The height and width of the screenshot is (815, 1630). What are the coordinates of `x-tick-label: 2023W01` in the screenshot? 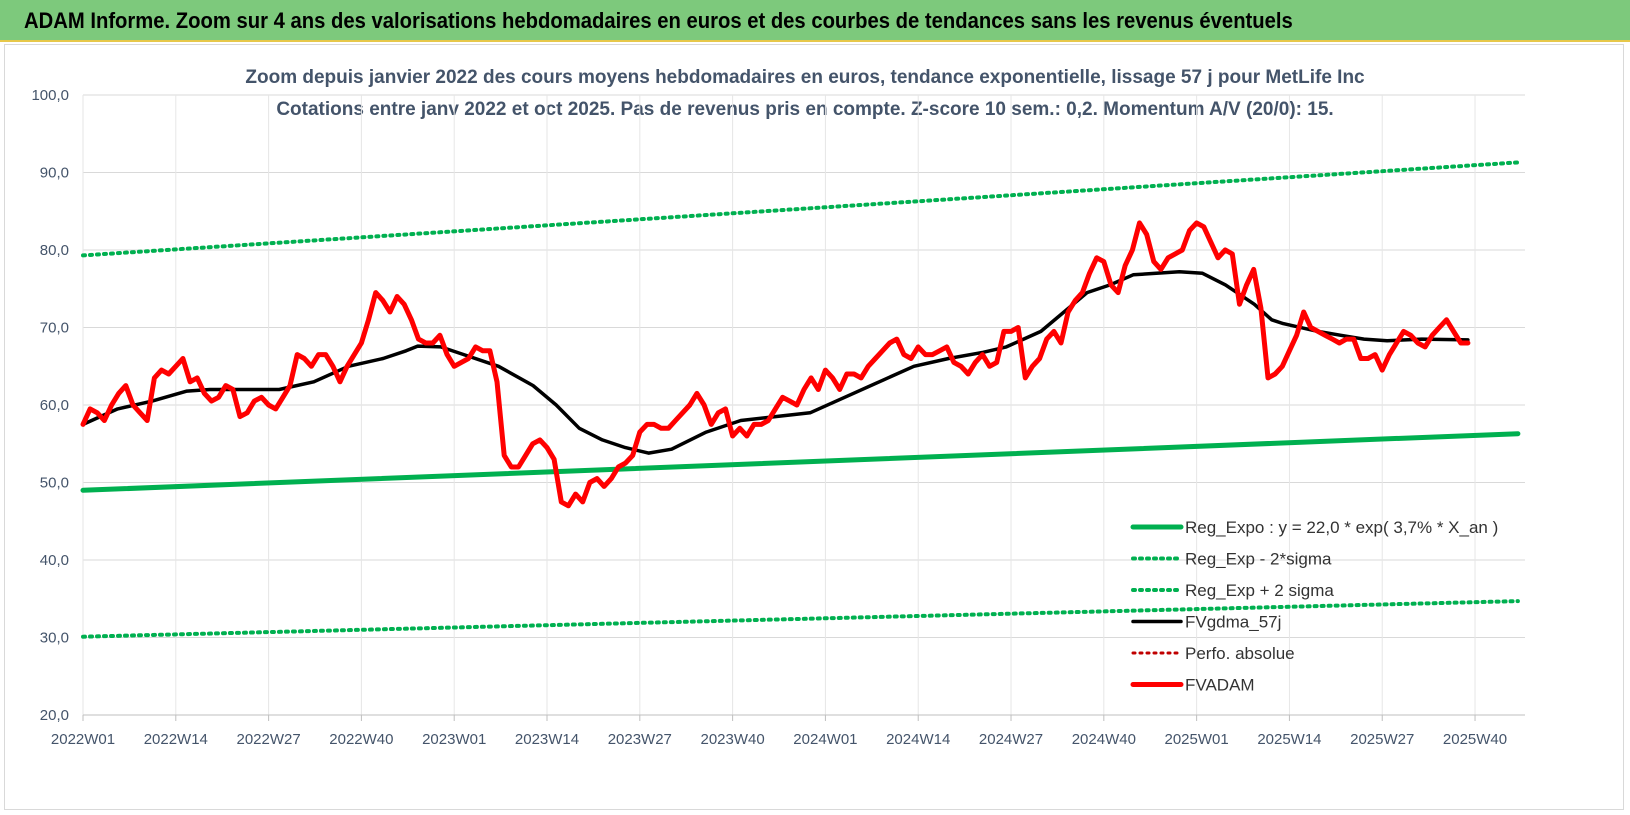 It's located at (454, 739).